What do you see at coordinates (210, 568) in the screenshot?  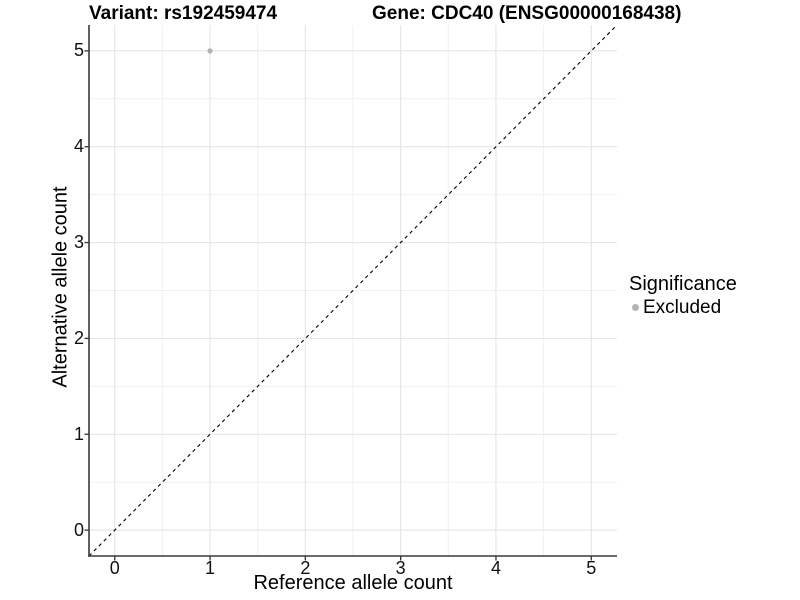 I see `x-tick-label: 1` at bounding box center [210, 568].